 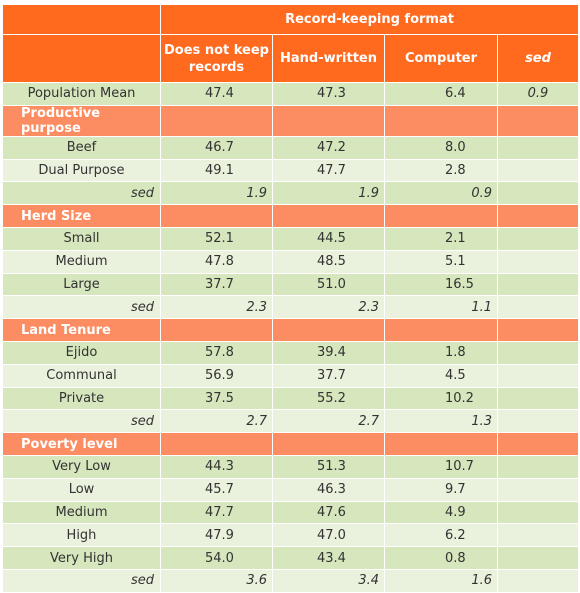 I want to click on column-header-no-records: Does not keep records, so click(x=216, y=58).